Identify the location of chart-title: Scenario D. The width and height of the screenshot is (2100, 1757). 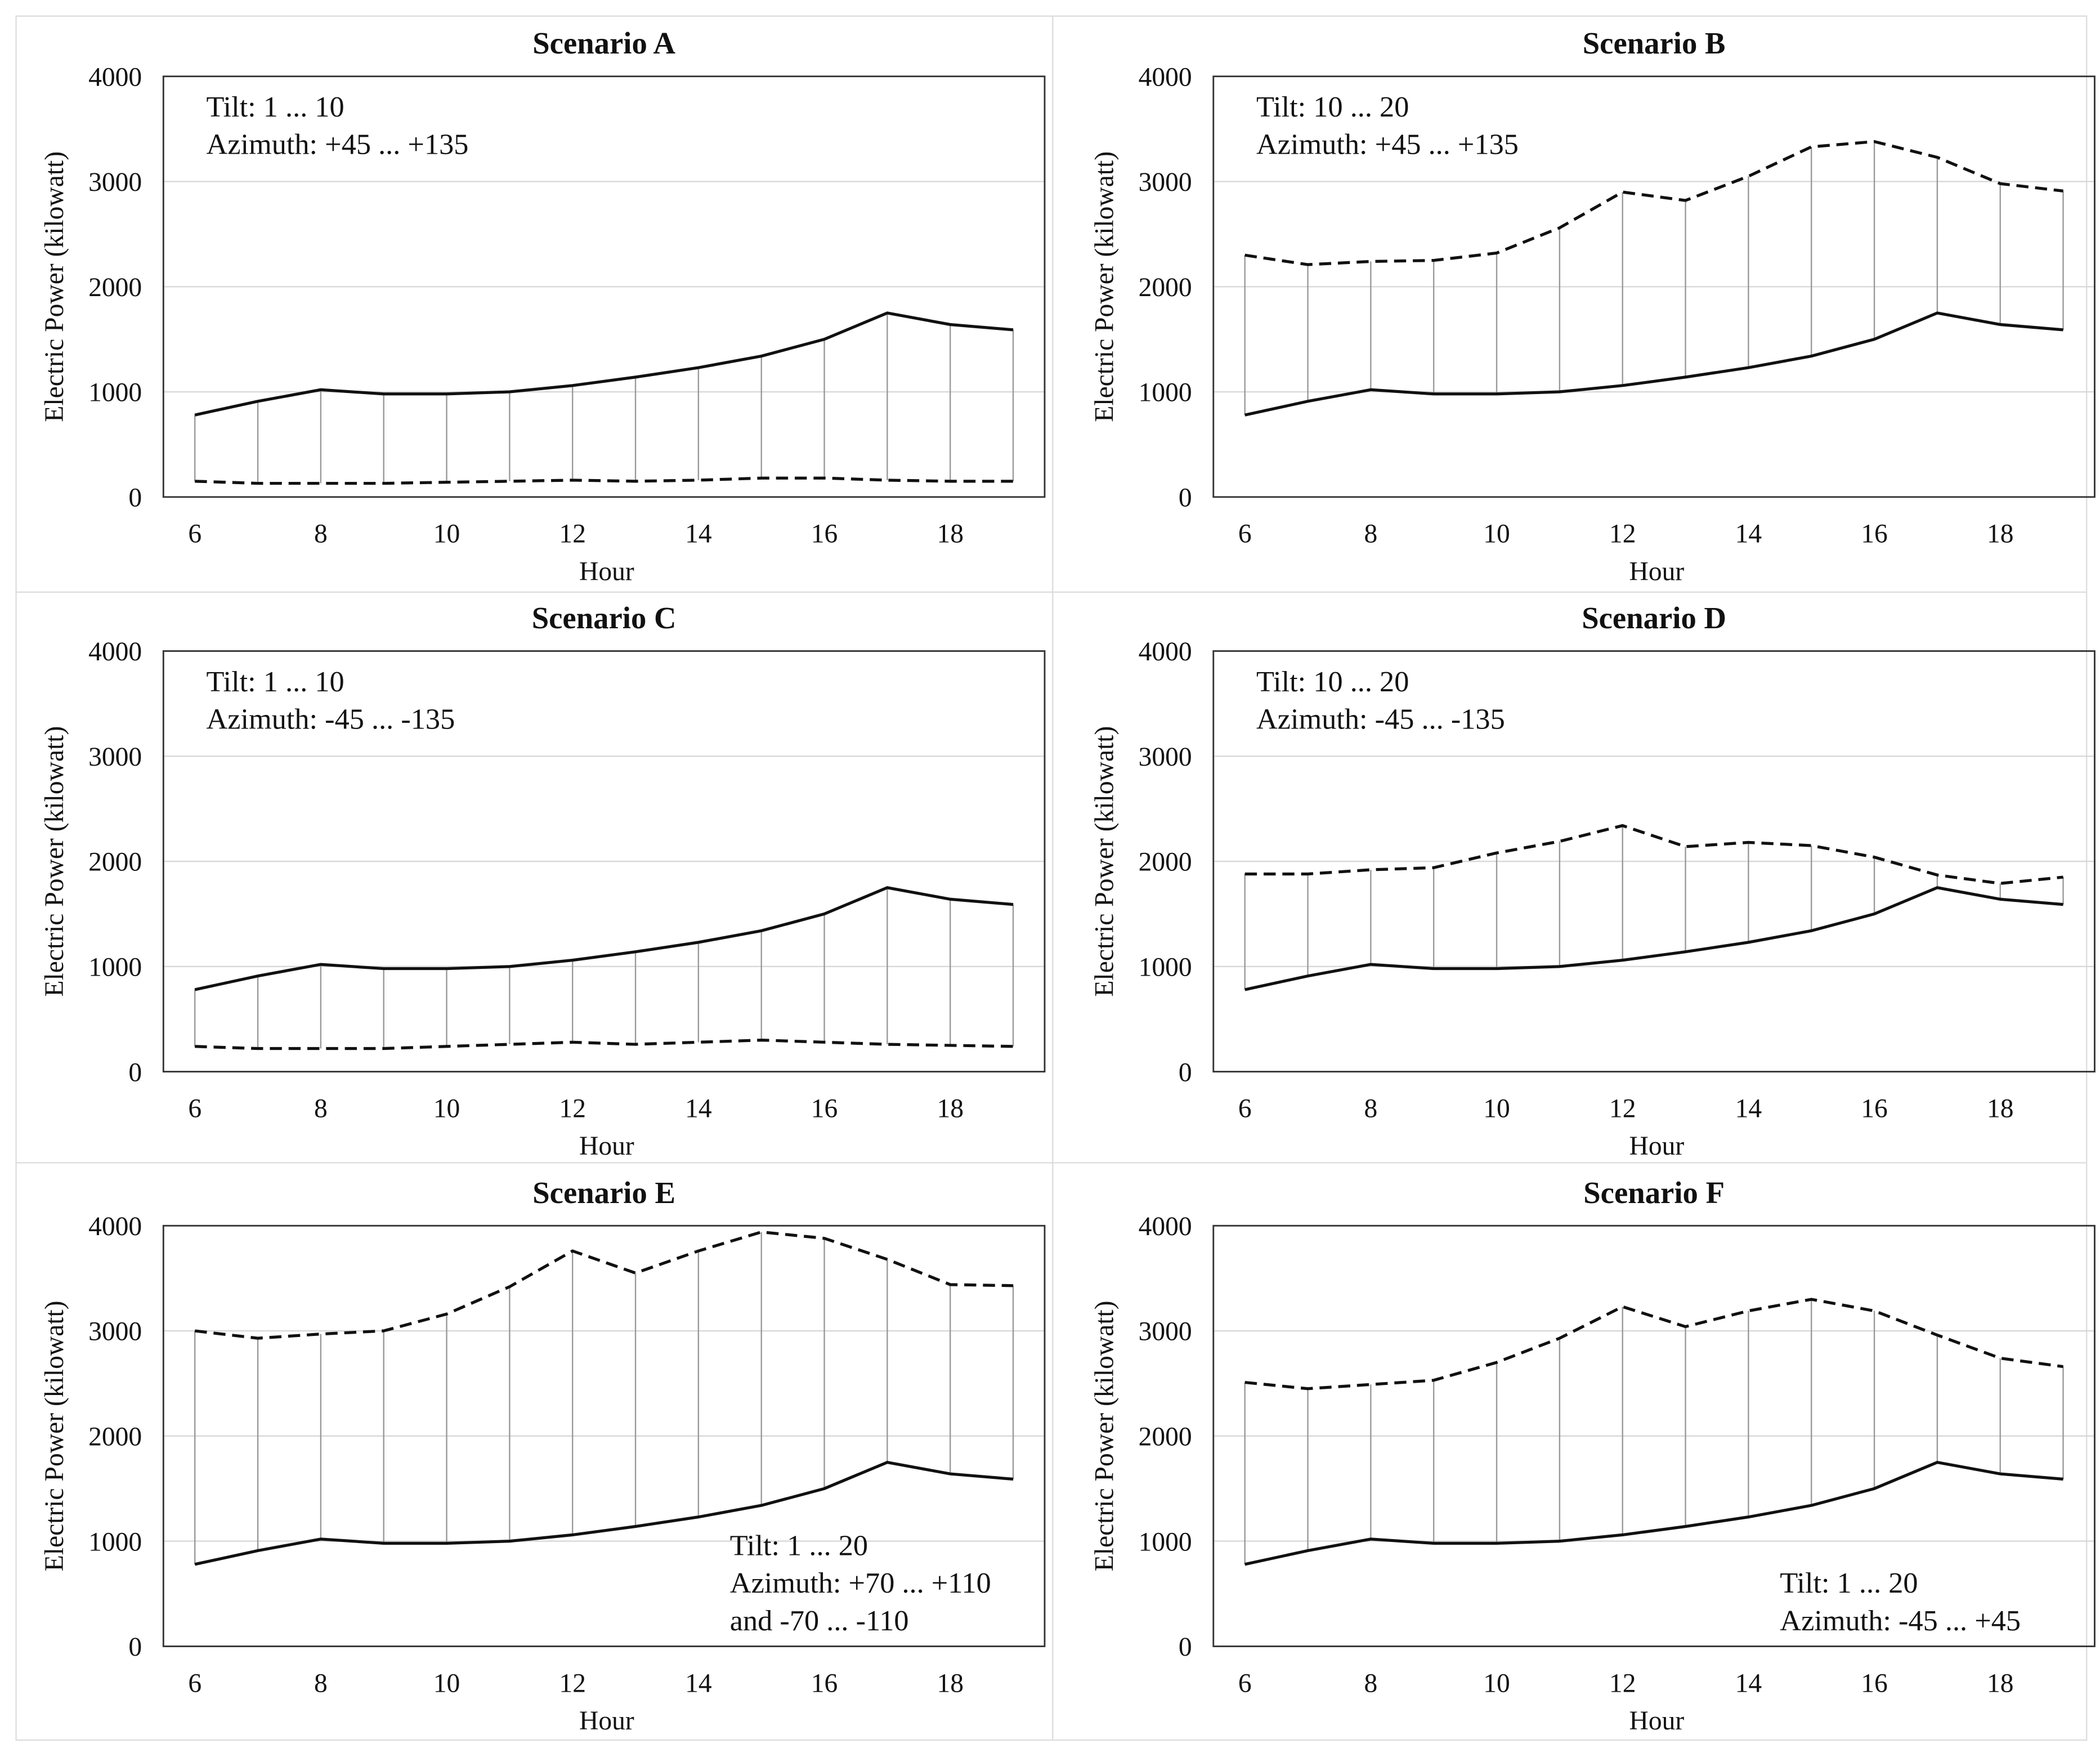
(1654, 618).